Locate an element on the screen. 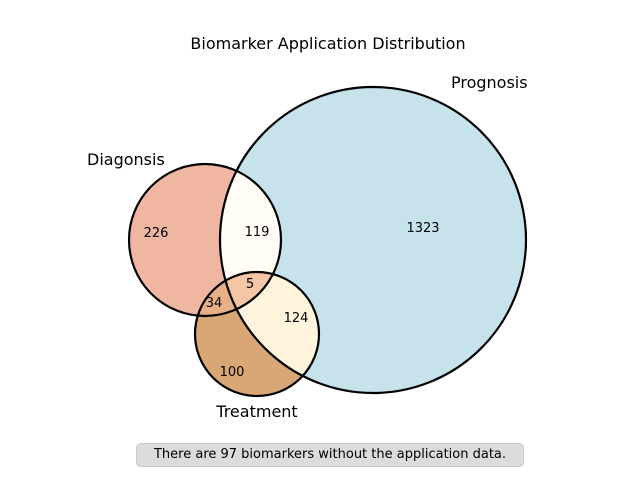 This screenshot has height=480, width=640. diagnosis-only-count: 226 is located at coordinates (156, 233).